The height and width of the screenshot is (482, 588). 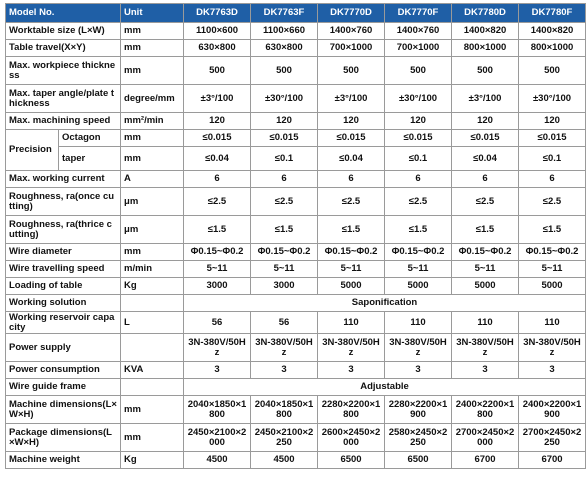 I want to click on row-label: Working reservoir capacity, so click(x=63, y=322).